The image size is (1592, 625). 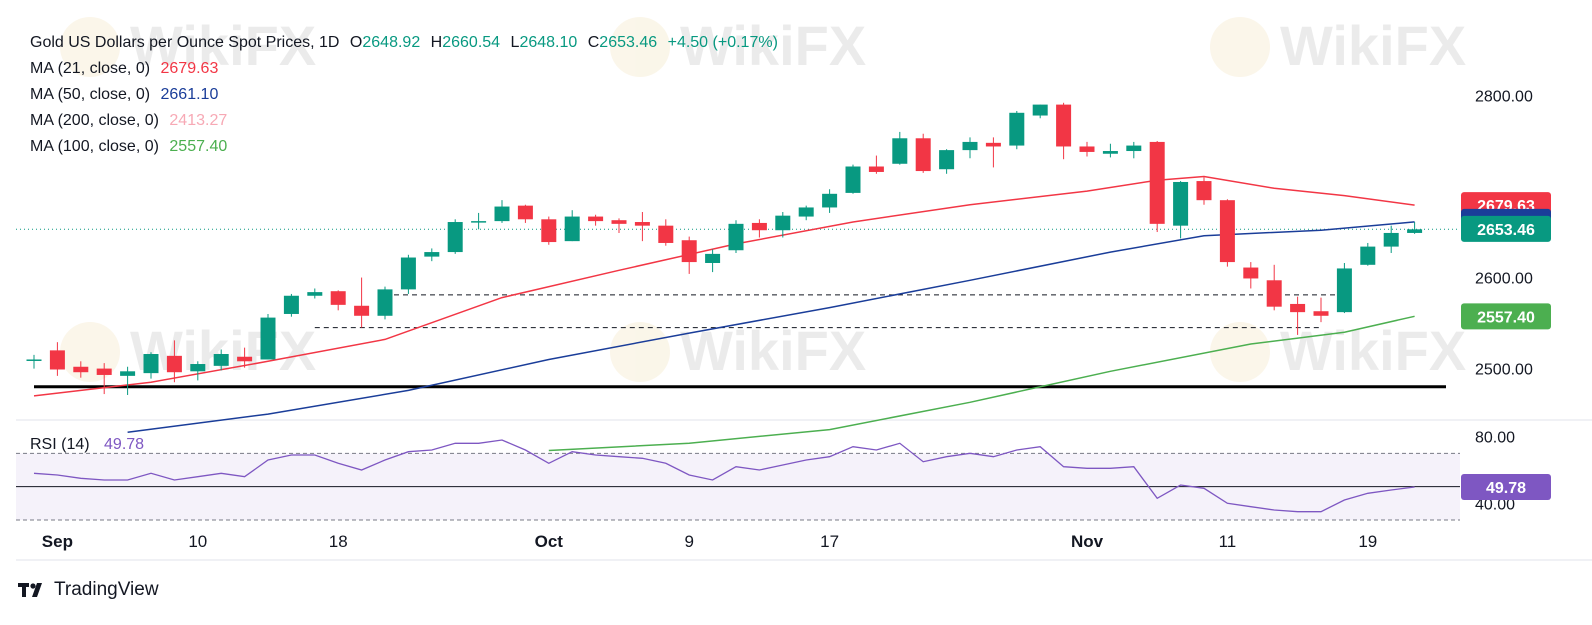 I want to click on open-value: 2648.92, so click(x=391, y=42).